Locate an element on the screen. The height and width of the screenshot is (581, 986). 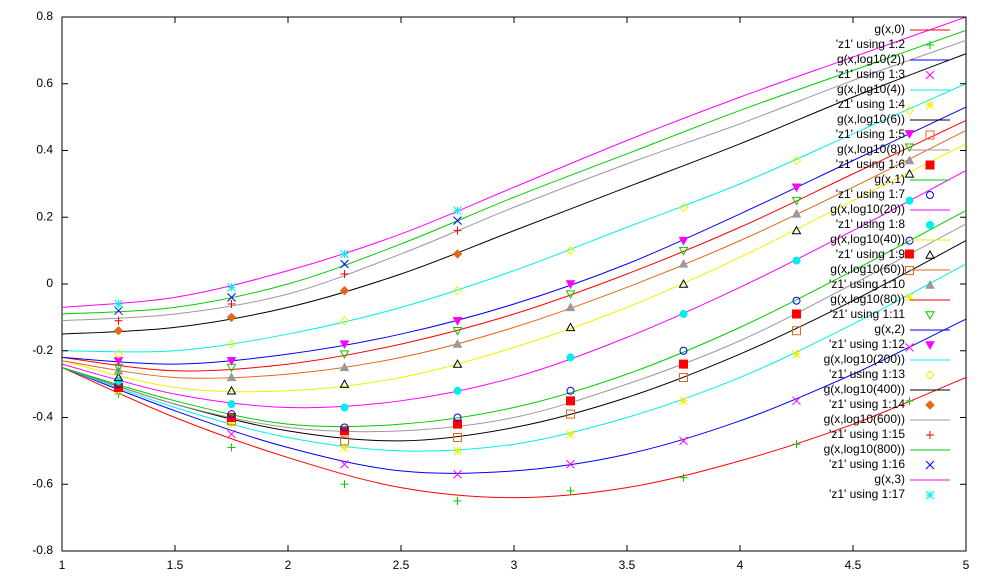
legend-label: 'z1' using 1:5 is located at coordinates (871, 134).